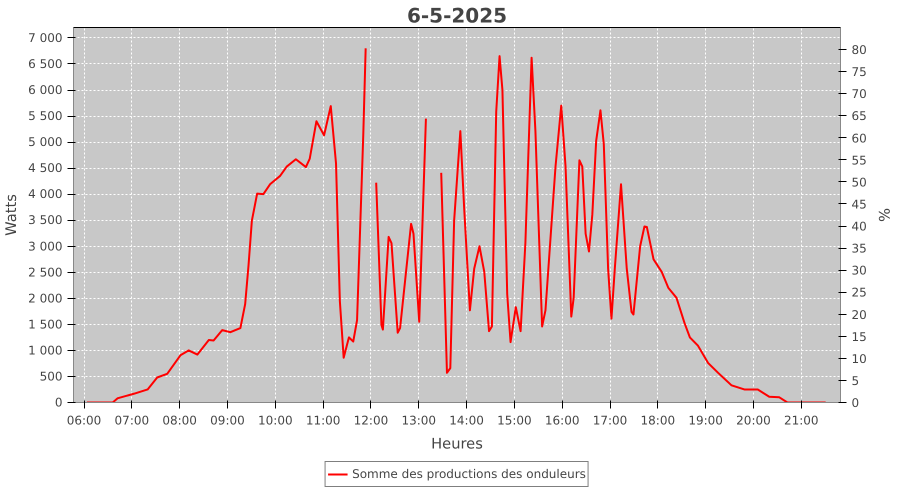 This screenshot has height=500, width=900. Describe the element at coordinates (45, 272) in the screenshot. I see `y-tick-label: 2 500` at that location.